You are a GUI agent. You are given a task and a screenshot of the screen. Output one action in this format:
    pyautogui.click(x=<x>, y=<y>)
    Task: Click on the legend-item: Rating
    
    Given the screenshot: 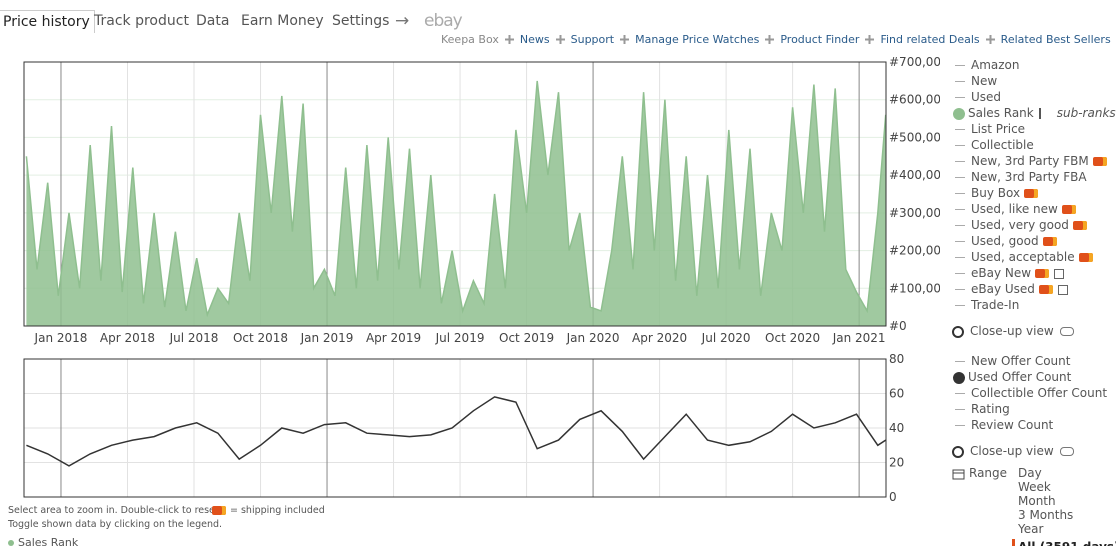 What is the action you would take?
    pyautogui.click(x=982, y=409)
    